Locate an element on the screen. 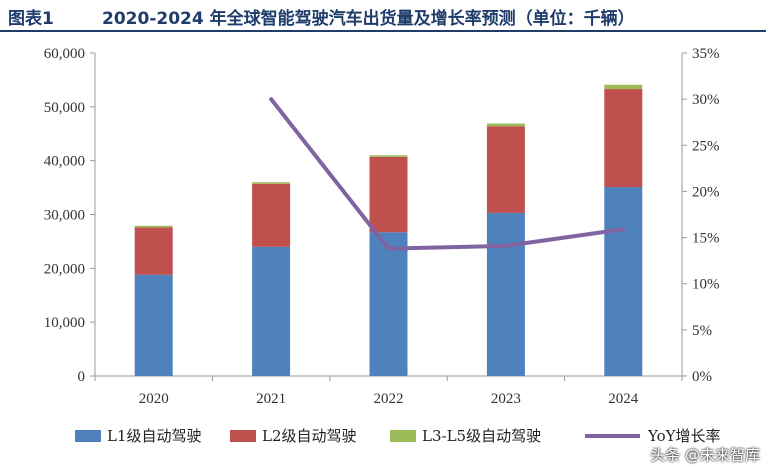 This screenshot has height=471, width=766. x-tick-label: 2023 is located at coordinates (506, 399).